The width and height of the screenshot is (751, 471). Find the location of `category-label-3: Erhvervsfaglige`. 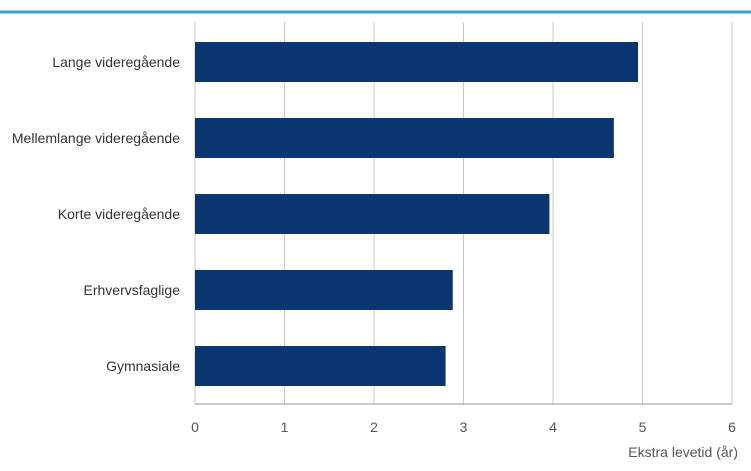

category-label-3: Erhvervsfaglige is located at coordinates (132, 290).